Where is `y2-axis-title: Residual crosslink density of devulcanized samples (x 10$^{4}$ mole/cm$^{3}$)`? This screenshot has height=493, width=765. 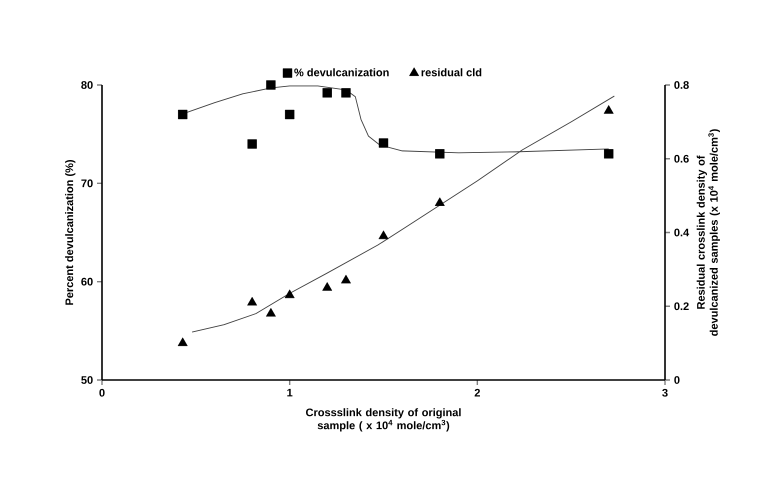 y2-axis-title: Residual crosslink density of devulcanized samples (x 10$^{4}$ mole/cm$^{3}$) is located at coordinates (708, 232).